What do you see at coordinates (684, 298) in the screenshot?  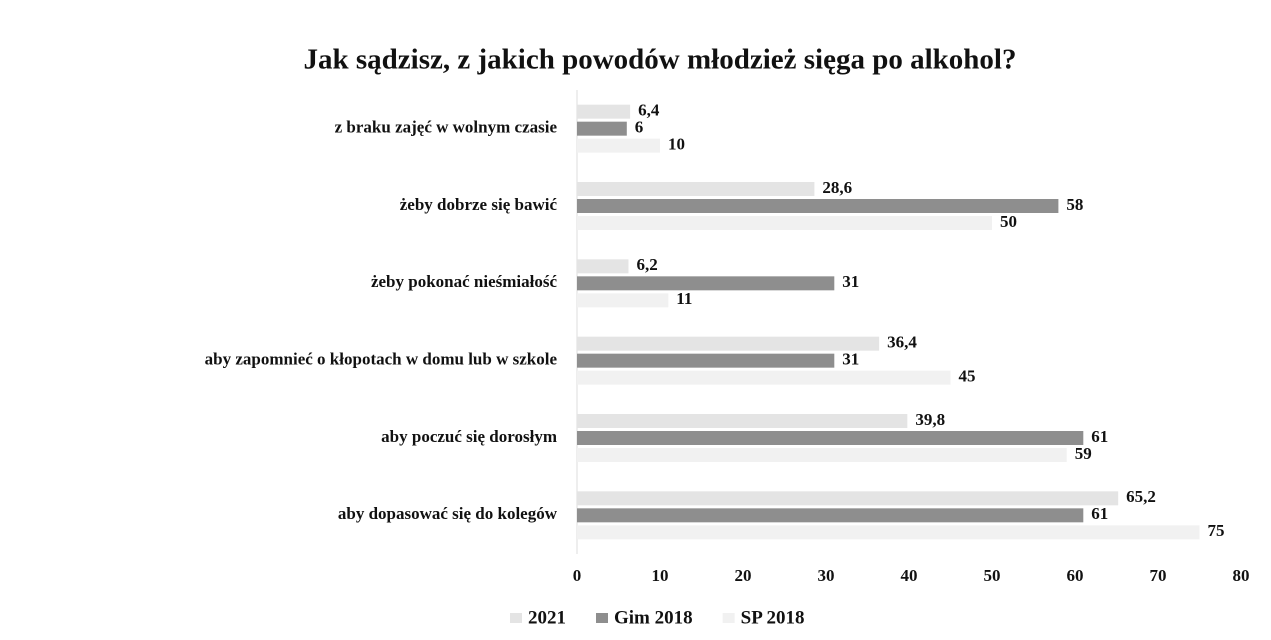 I see `data-label: 11` at bounding box center [684, 298].